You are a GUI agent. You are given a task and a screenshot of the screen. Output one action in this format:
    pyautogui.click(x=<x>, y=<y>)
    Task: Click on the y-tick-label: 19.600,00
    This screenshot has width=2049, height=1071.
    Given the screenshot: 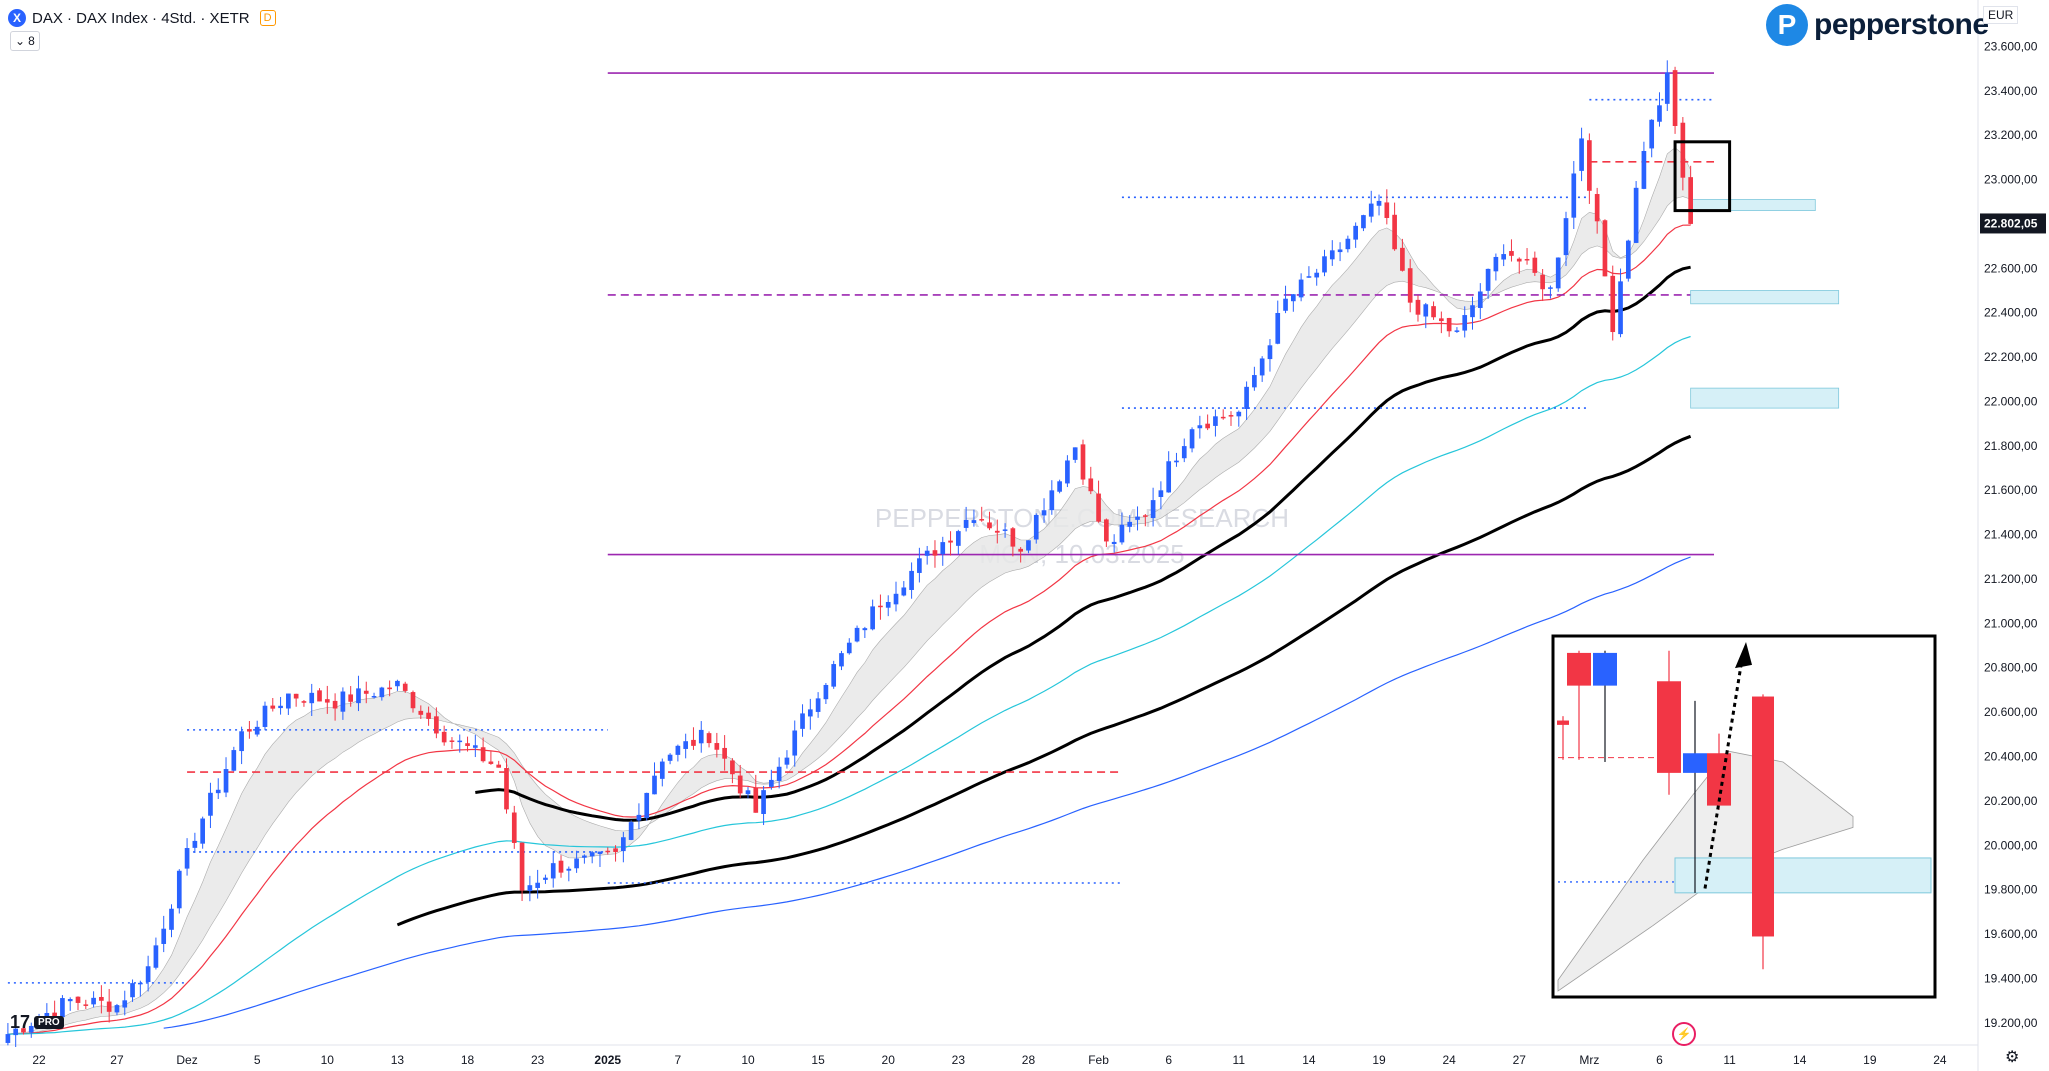 What is the action you would take?
    pyautogui.click(x=2011, y=934)
    